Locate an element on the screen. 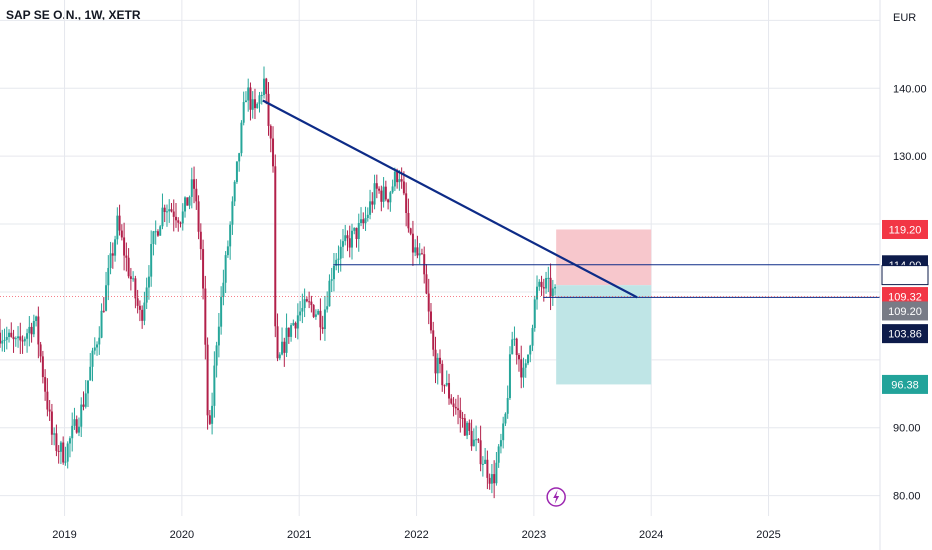 The width and height of the screenshot is (932, 550). event-marker is located at coordinates (556, 497).